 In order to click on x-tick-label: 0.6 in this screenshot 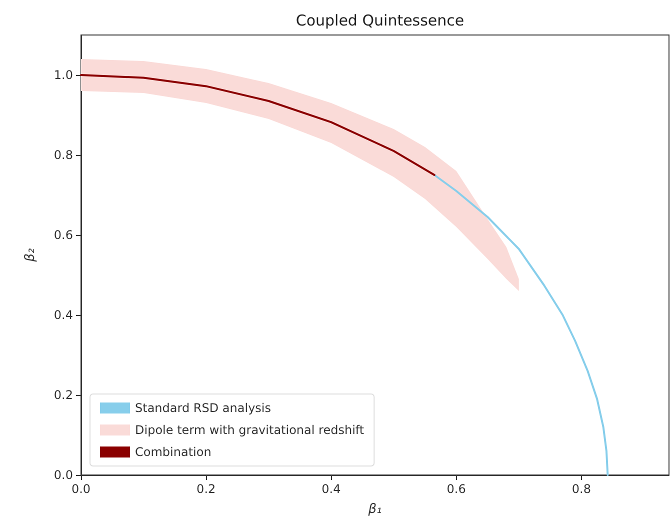, I will do `click(456, 489)`.